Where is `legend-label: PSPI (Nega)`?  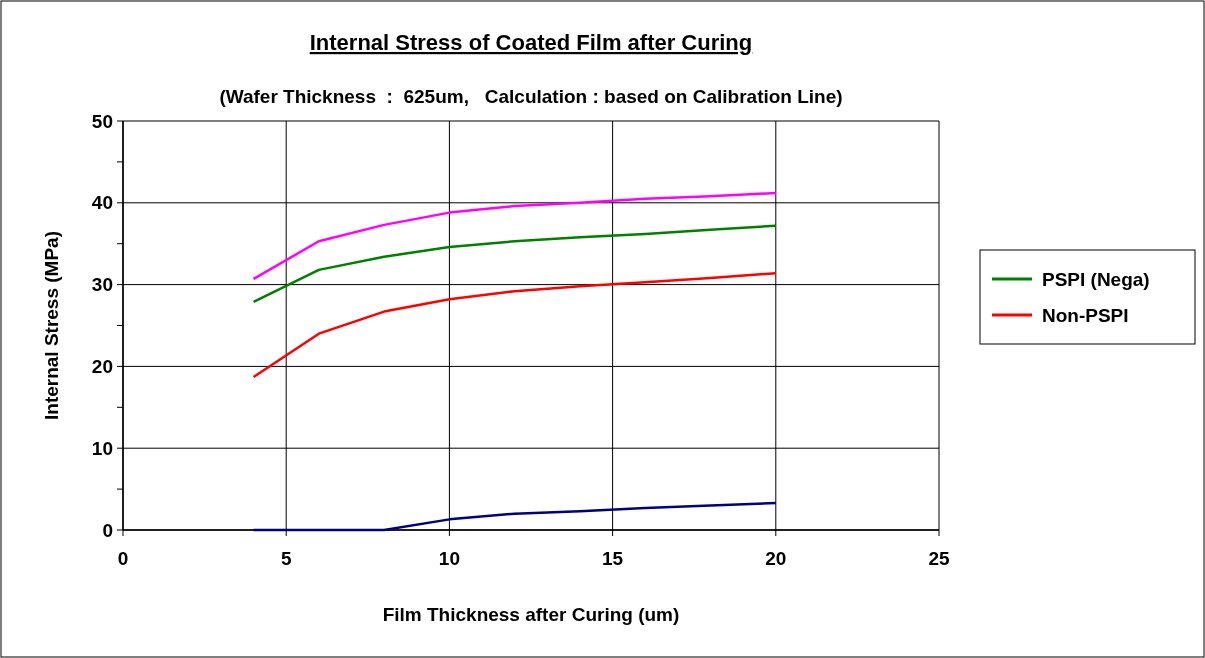 legend-label: PSPI (Nega) is located at coordinates (1096, 279).